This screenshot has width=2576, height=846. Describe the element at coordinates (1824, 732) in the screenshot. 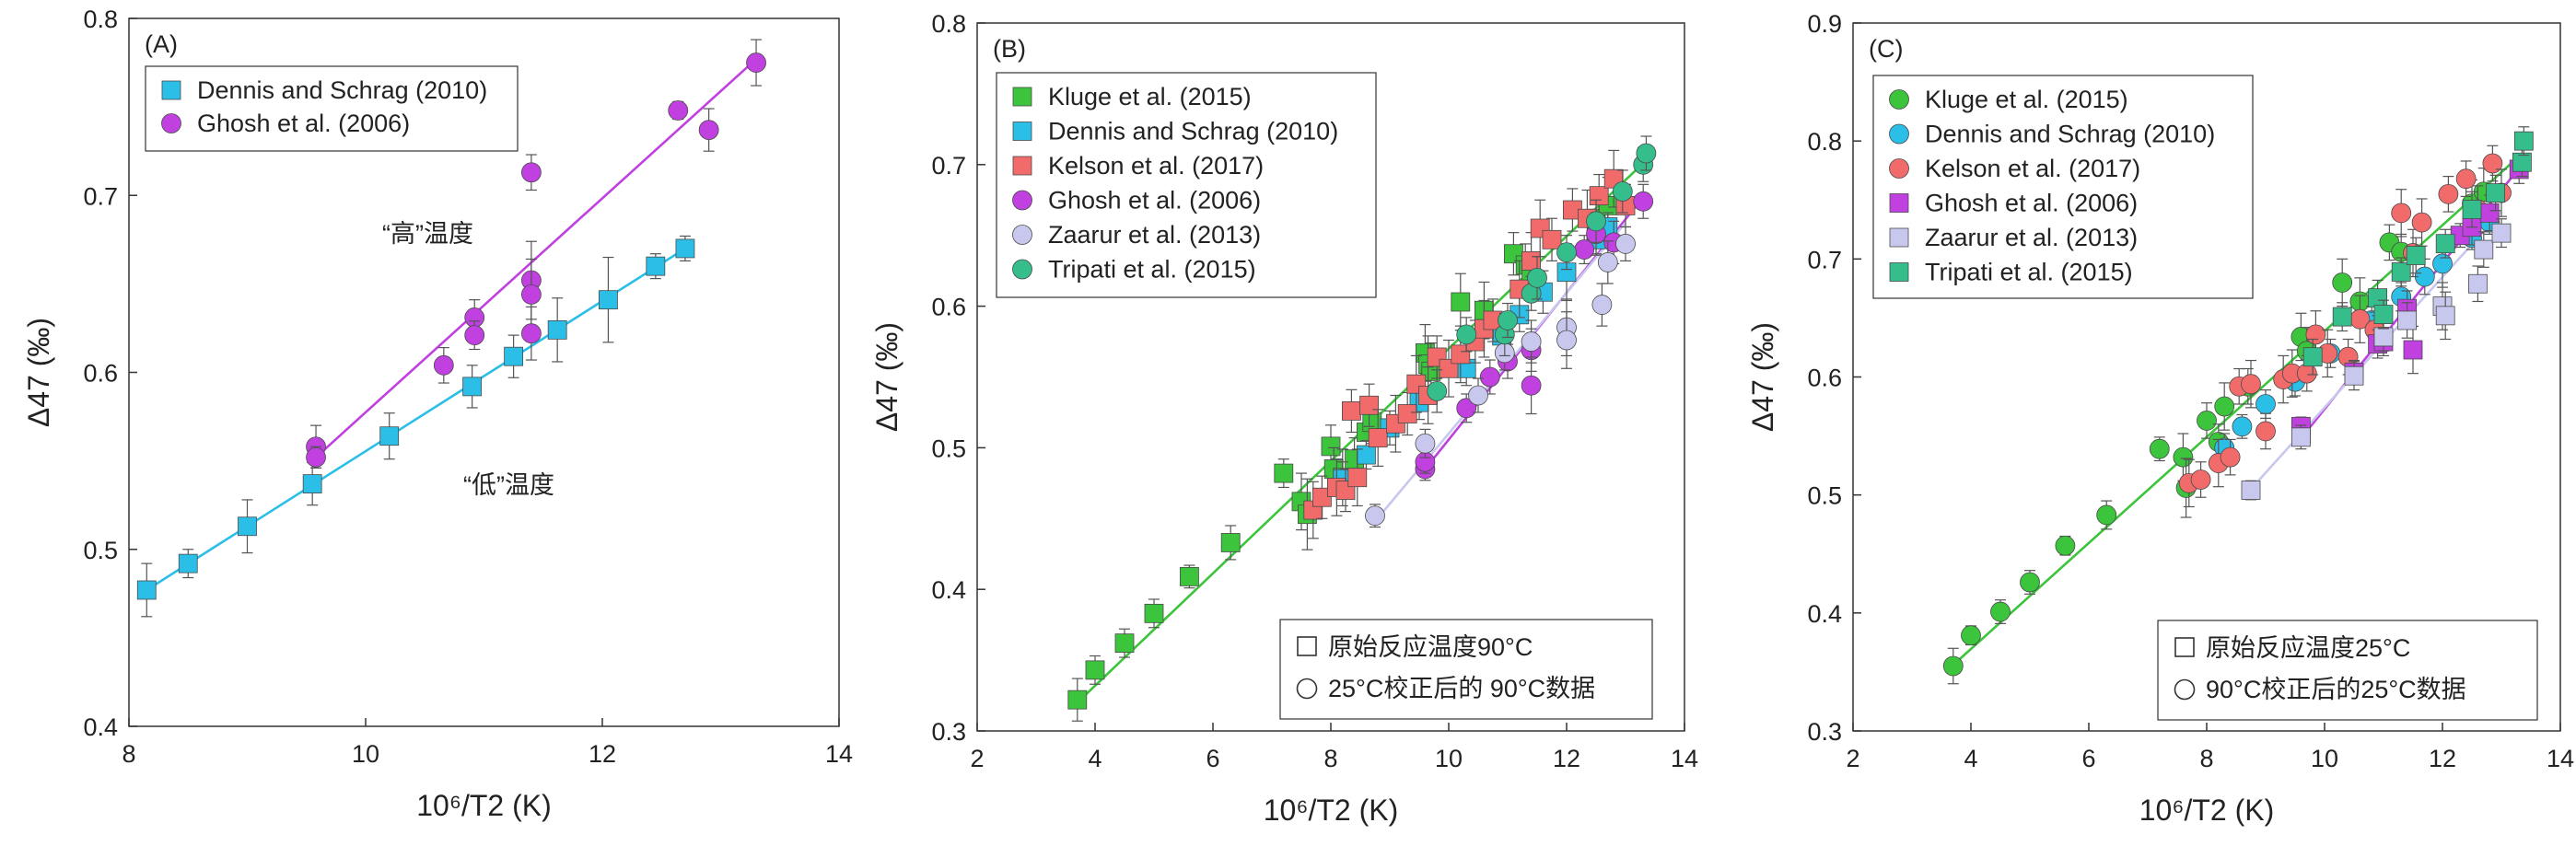

I see `y-tick-label: 0.3` at that location.